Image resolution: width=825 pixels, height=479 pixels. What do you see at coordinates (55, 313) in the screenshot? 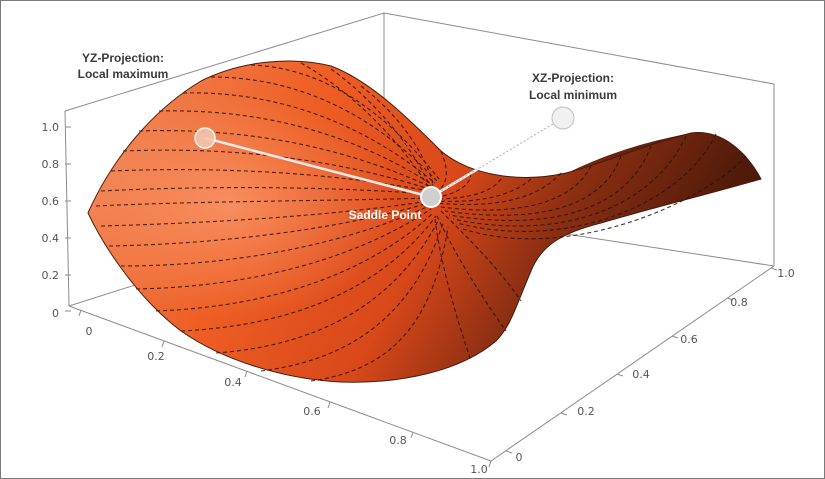
I see `z-tick-label: 0` at bounding box center [55, 313].